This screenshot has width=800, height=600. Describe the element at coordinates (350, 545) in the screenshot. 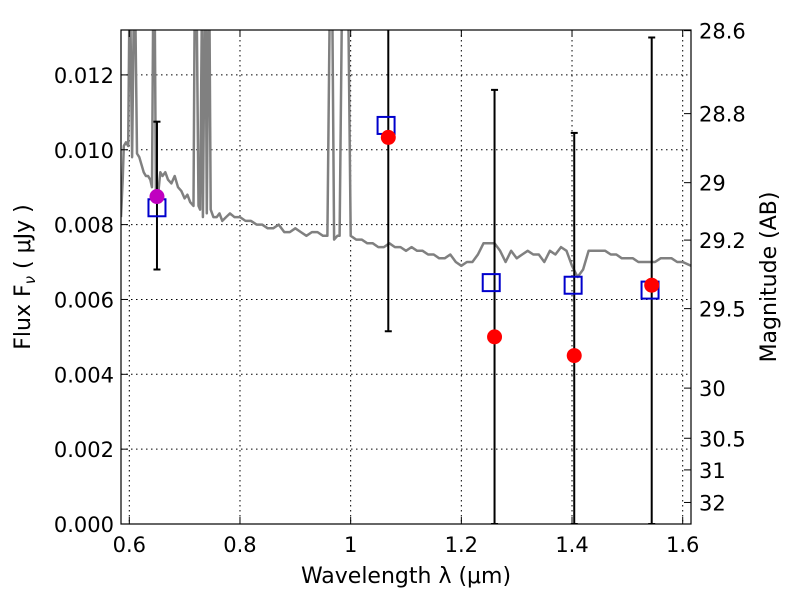

I see `x-tick-label: 1` at that location.